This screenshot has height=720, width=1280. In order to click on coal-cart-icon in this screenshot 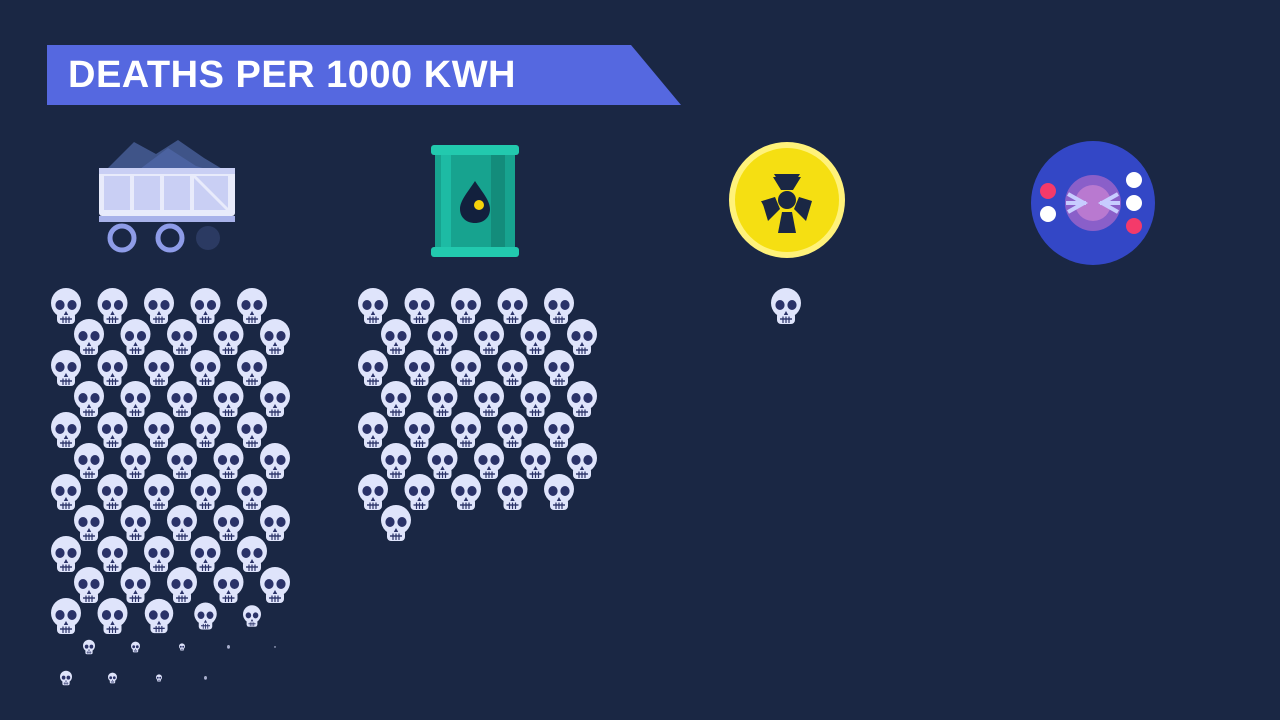, I will do `click(167, 196)`.